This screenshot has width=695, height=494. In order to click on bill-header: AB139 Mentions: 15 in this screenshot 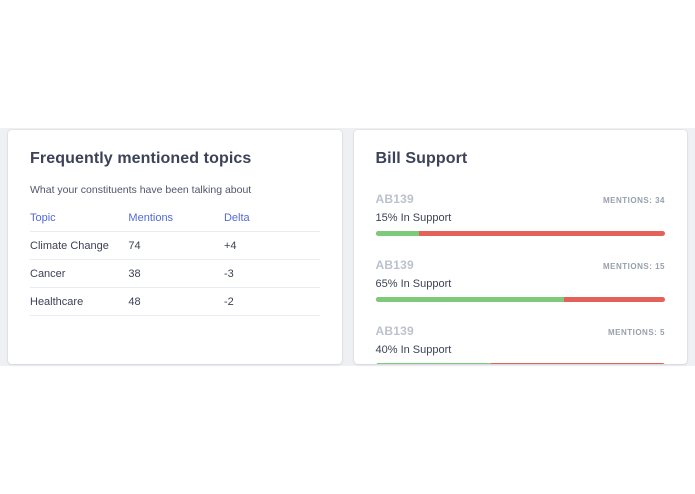, I will do `click(521, 265)`.